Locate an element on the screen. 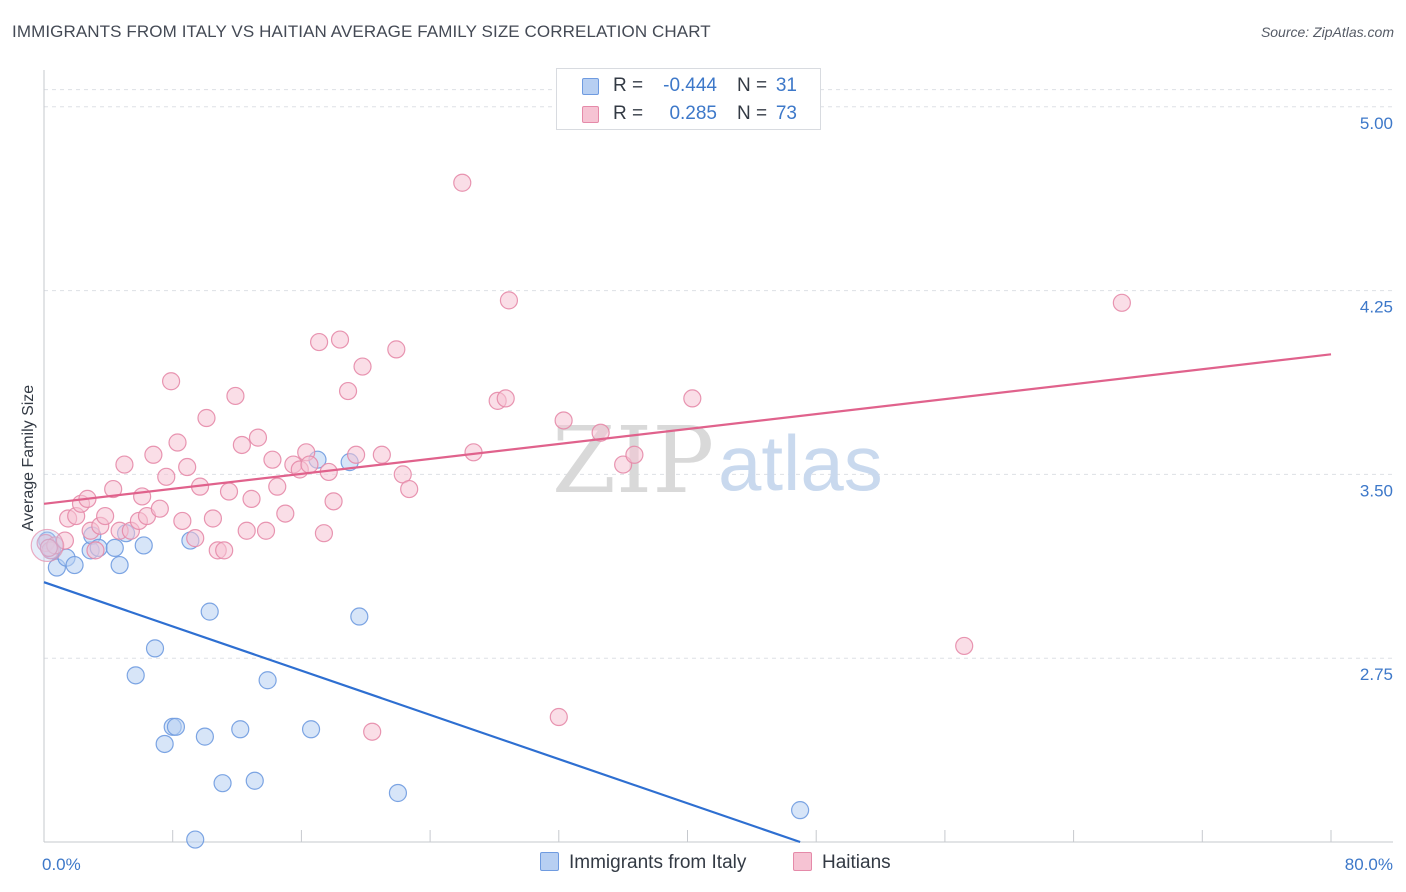 This screenshot has width=1406, height=892. y-tick-label: 2.75 is located at coordinates (1376, 674).